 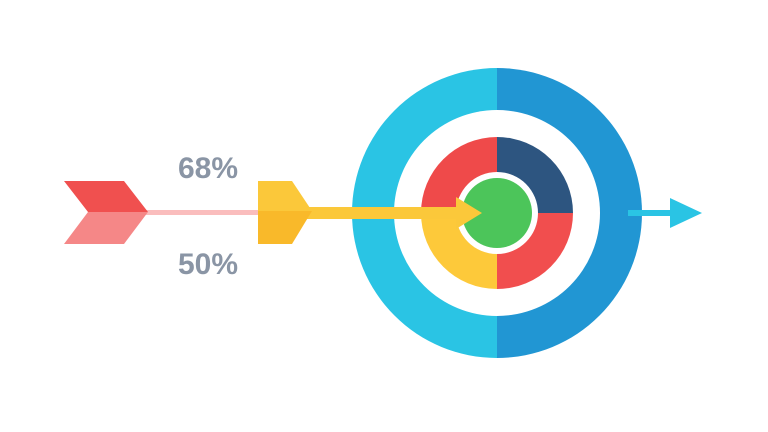 What do you see at coordinates (380, 213) in the screenshot?
I see `yellow-arrow-shaft` at bounding box center [380, 213].